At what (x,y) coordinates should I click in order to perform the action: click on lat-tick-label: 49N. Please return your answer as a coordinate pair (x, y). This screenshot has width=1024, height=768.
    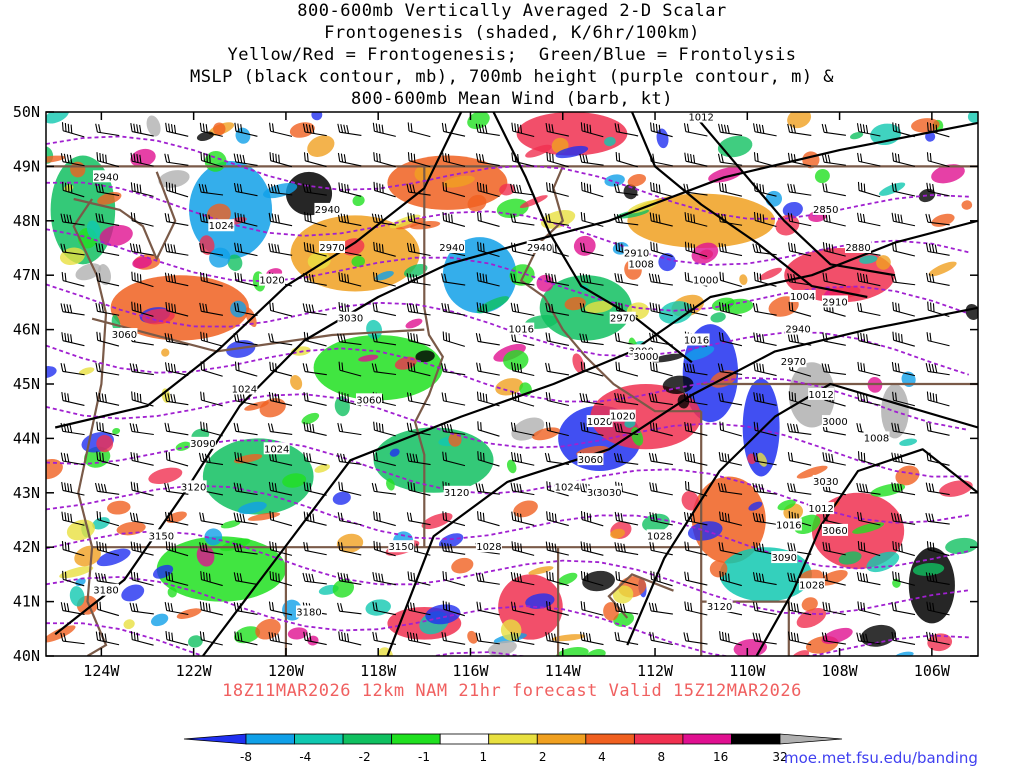
    Looking at the image, I should click on (26, 166).